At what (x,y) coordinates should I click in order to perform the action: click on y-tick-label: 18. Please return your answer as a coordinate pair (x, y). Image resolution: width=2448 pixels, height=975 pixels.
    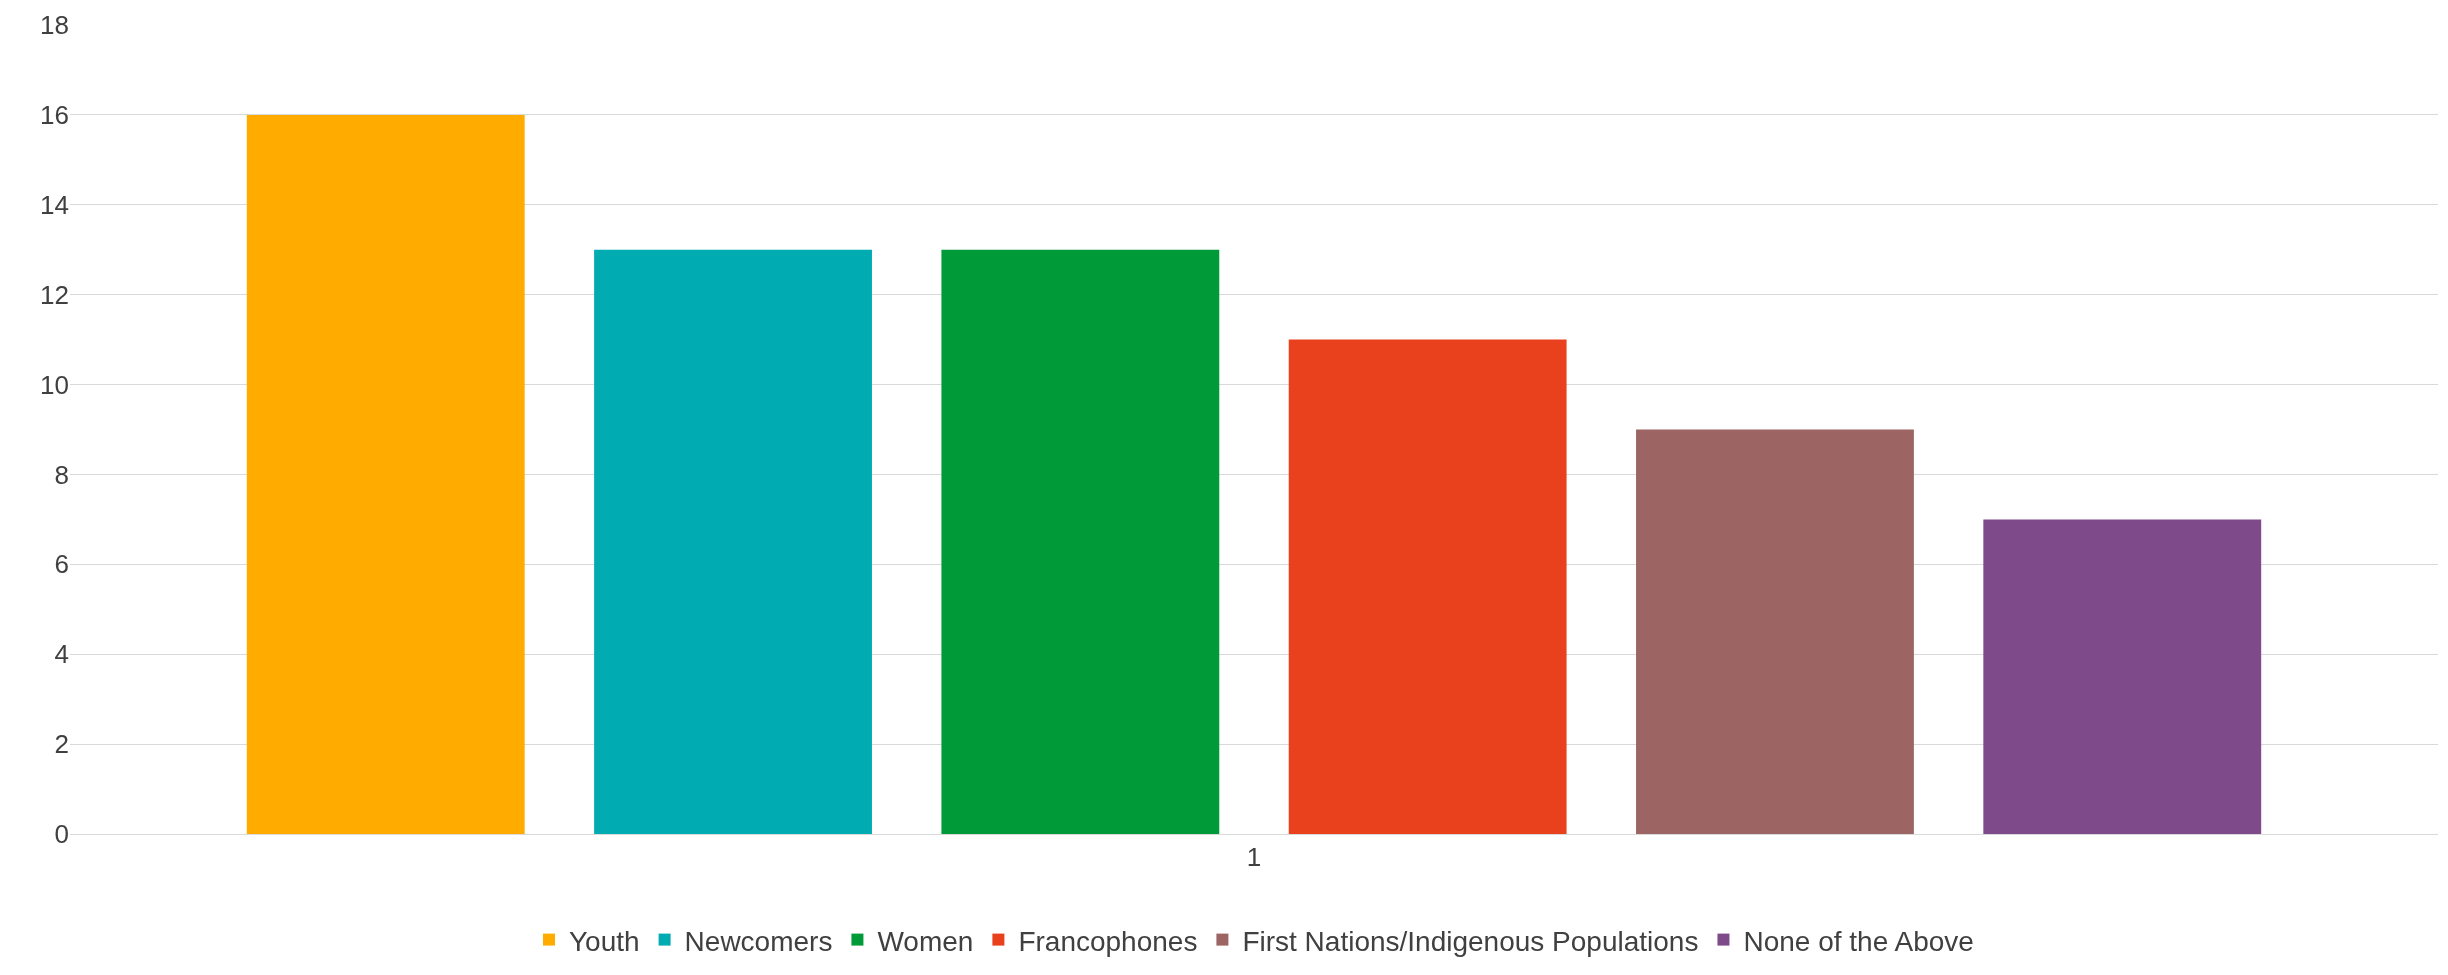
    Looking at the image, I should click on (54, 25).